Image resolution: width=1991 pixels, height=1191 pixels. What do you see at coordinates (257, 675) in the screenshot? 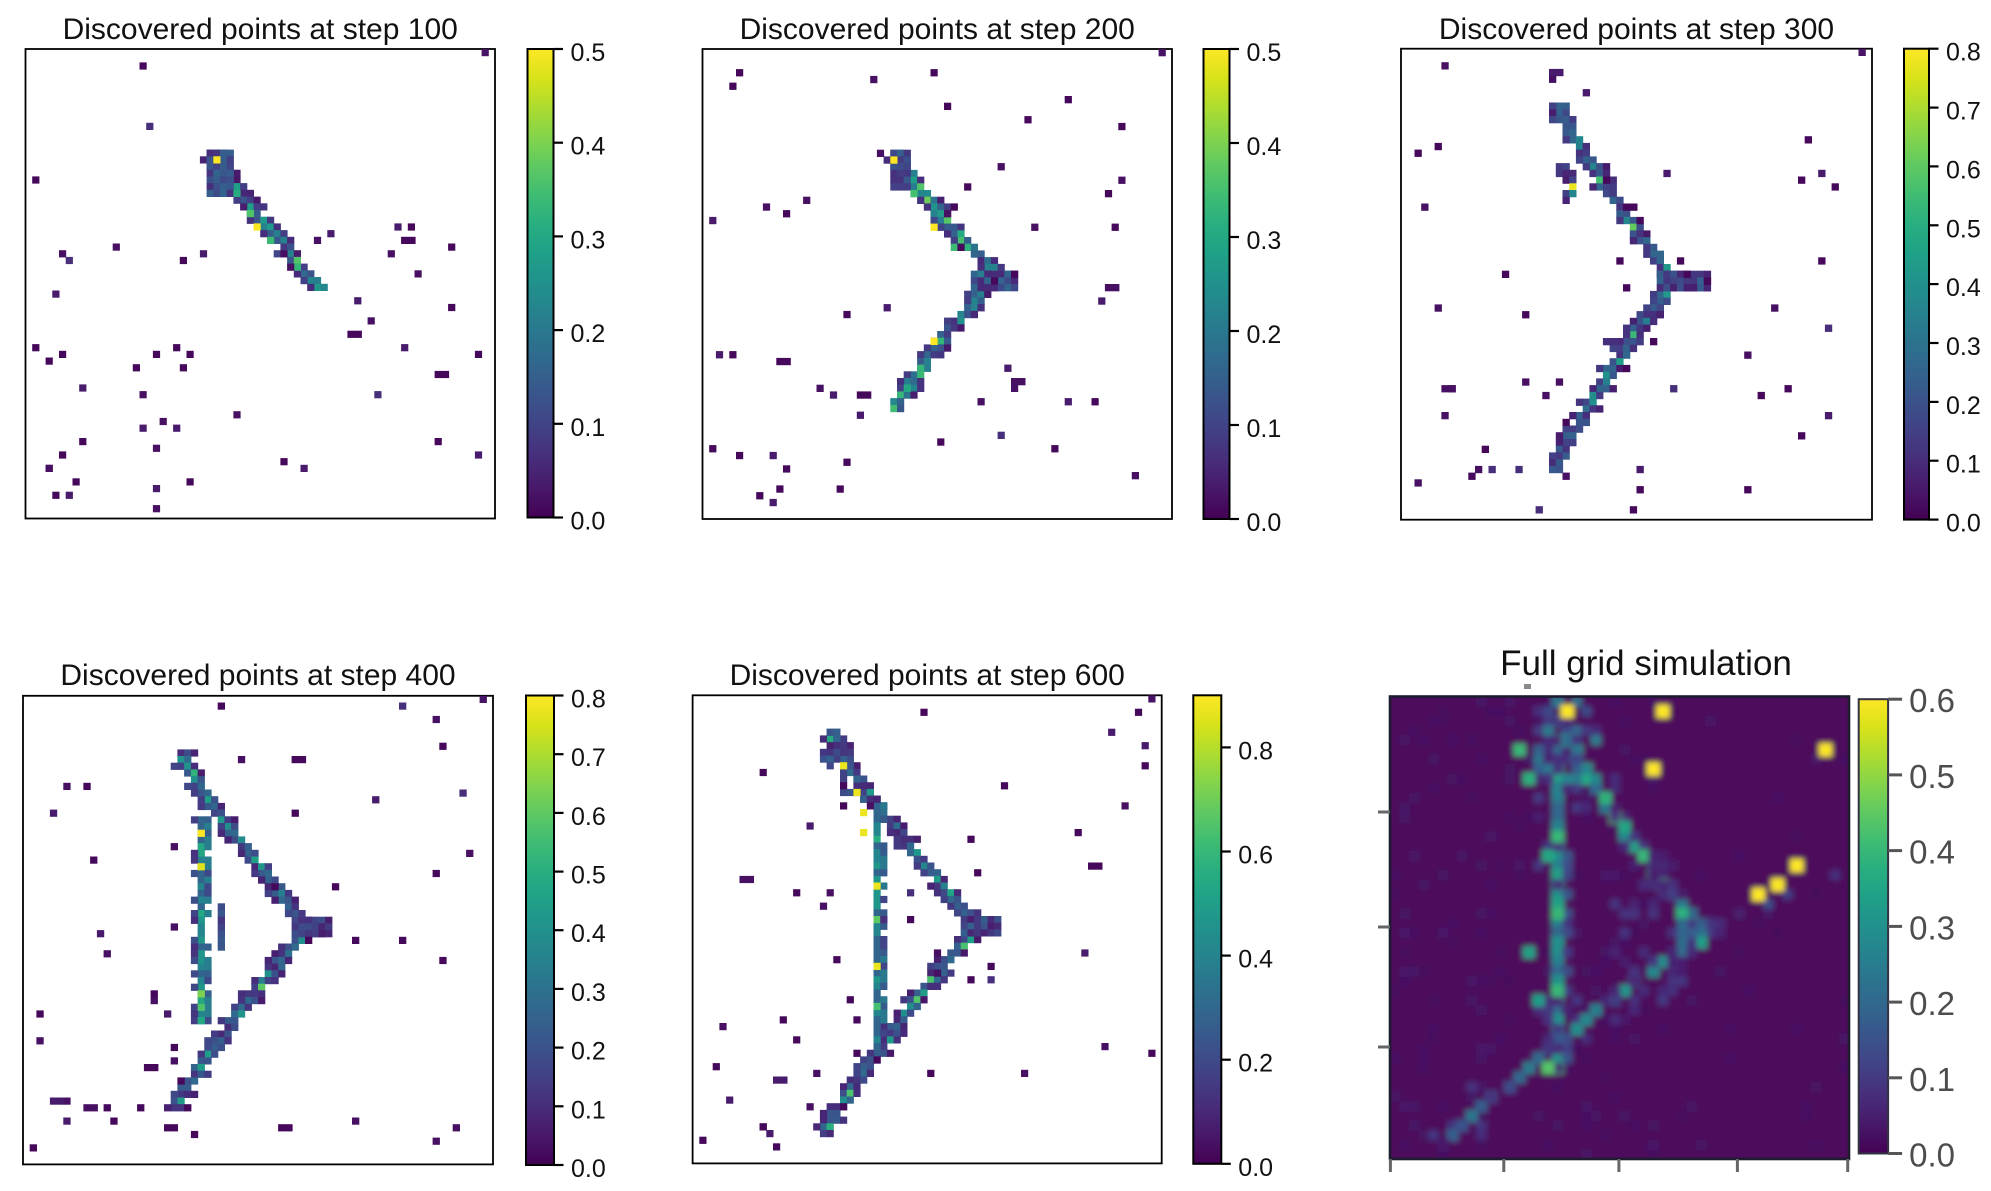
I see `svg-text: Discovered points at step 400` at bounding box center [257, 675].